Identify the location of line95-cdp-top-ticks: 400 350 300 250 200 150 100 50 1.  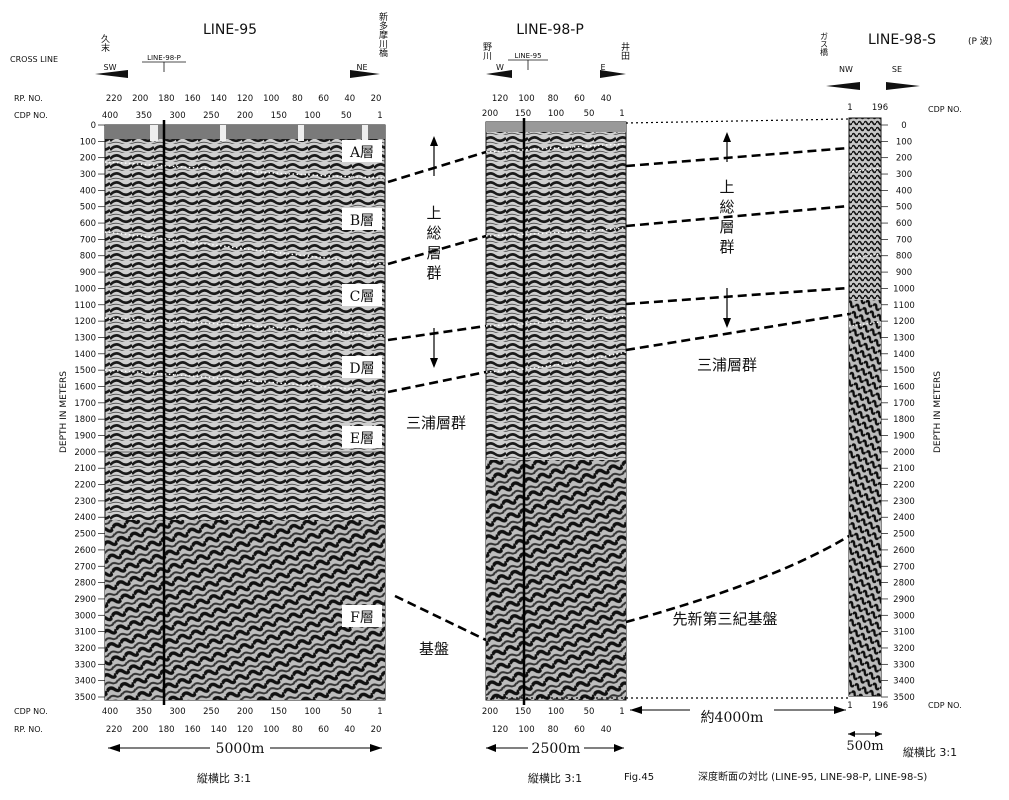
(242, 116).